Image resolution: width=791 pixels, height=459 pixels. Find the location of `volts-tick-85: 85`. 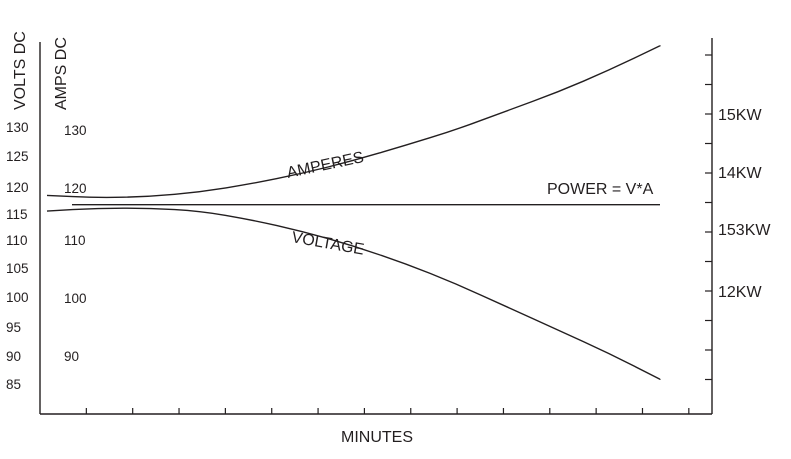

volts-tick-85: 85 is located at coordinates (13, 384).